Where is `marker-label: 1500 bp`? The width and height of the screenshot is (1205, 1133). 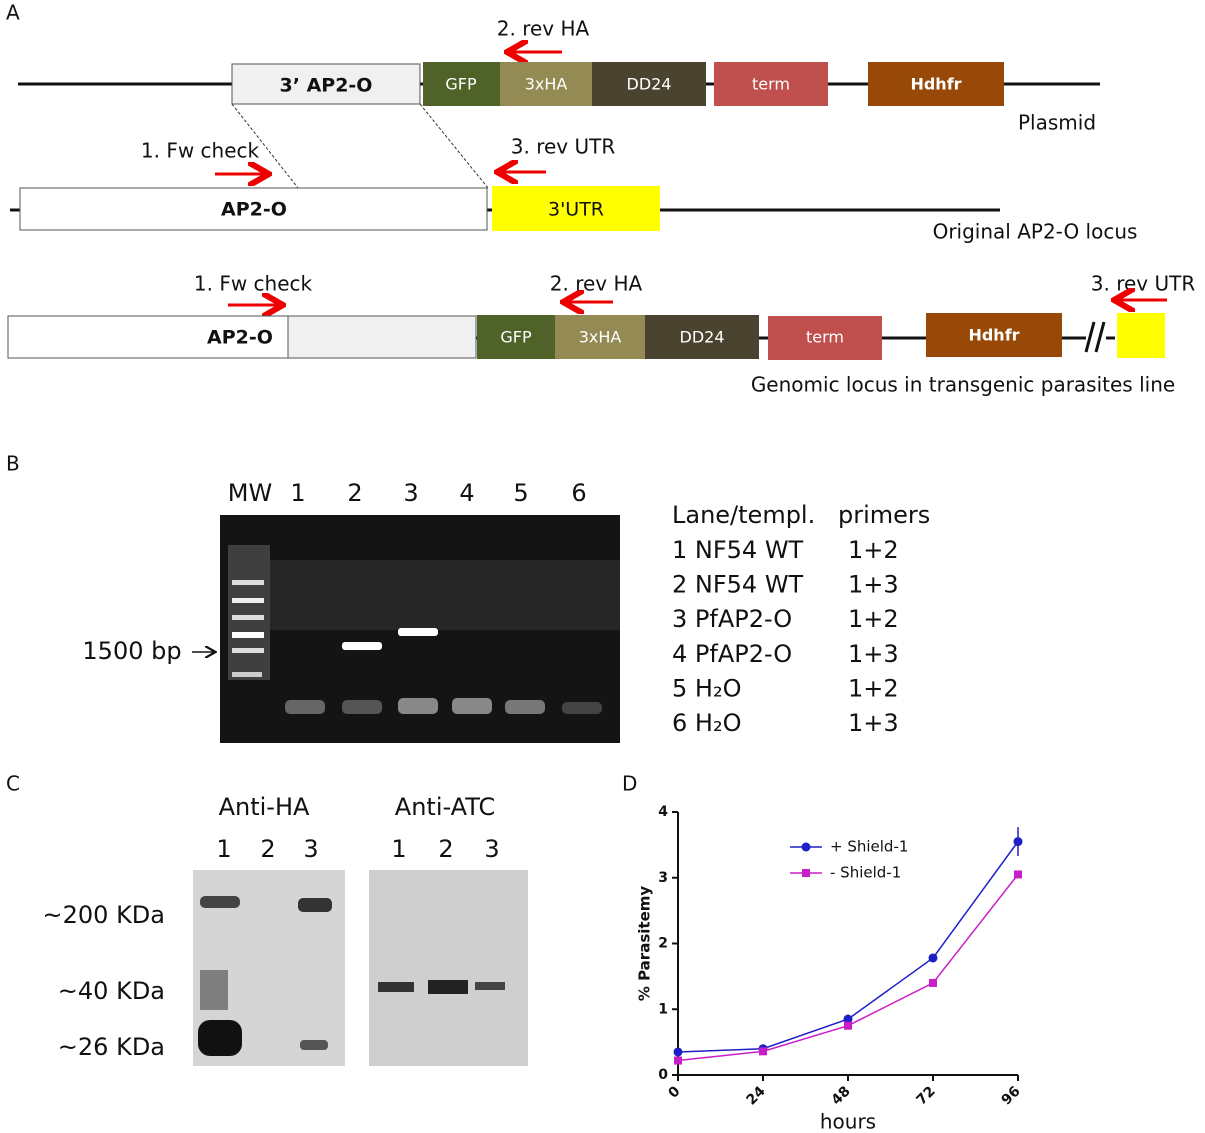
marker-label: 1500 bp is located at coordinates (131, 651).